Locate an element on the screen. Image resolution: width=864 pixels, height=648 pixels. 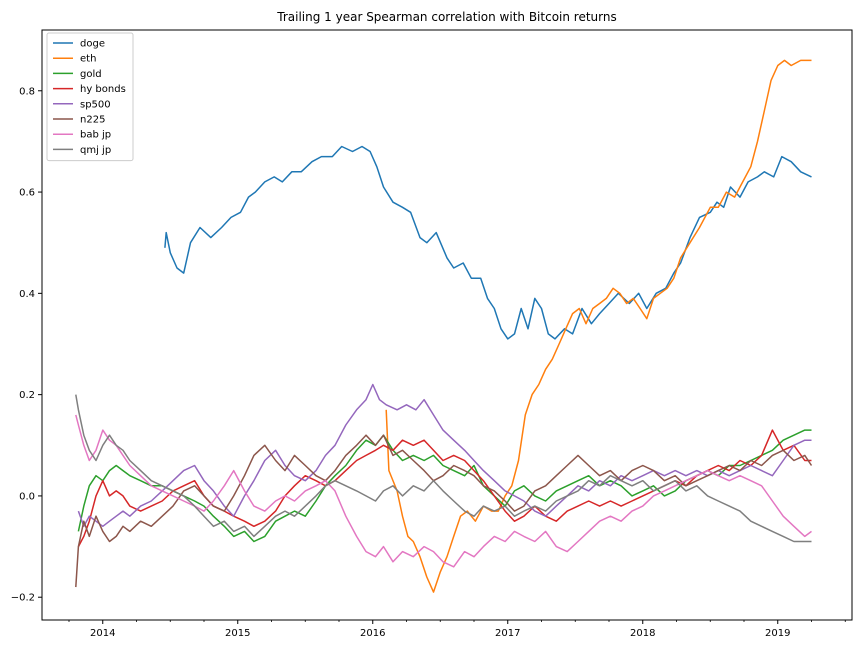
legend-label: n225 is located at coordinates (92, 120).